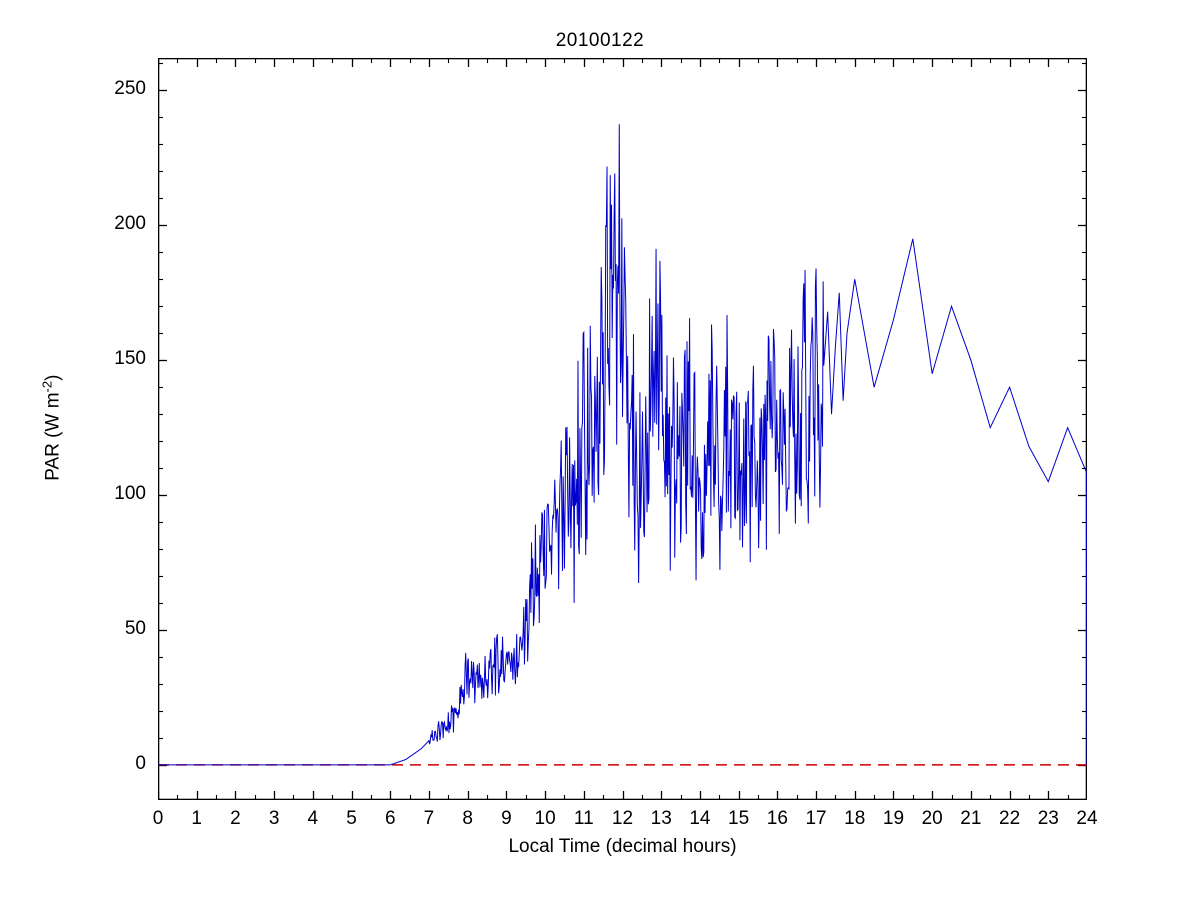 The width and height of the screenshot is (1200, 900). What do you see at coordinates (130, 224) in the screenshot?
I see `y-tick-label: 200` at bounding box center [130, 224].